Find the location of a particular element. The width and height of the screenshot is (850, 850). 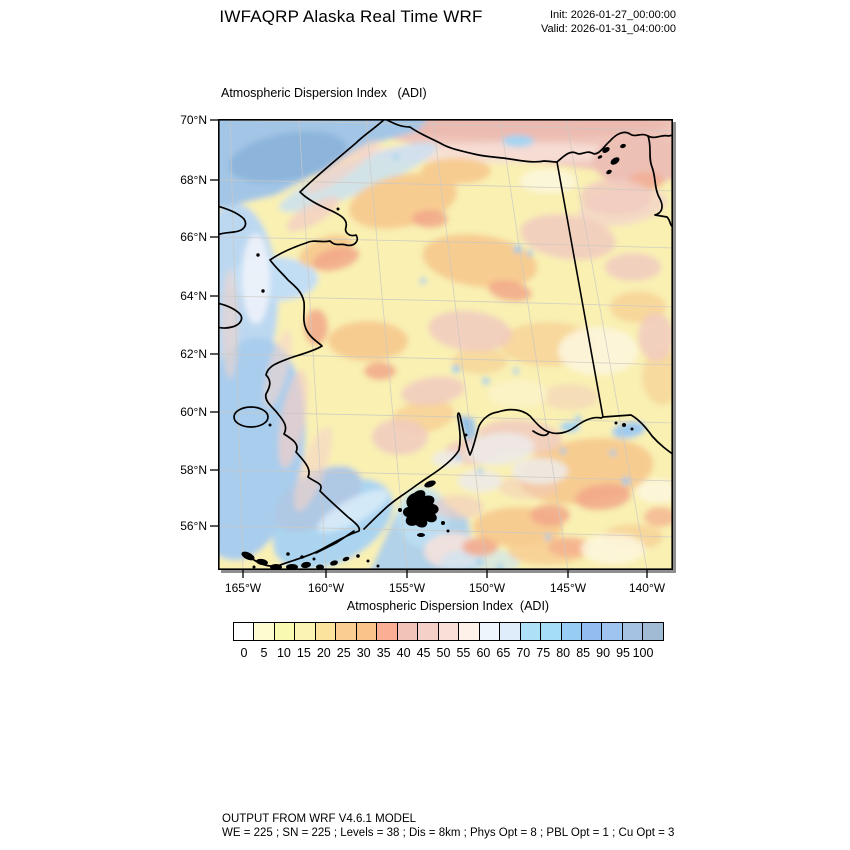

colorbar is located at coordinates (448, 631).